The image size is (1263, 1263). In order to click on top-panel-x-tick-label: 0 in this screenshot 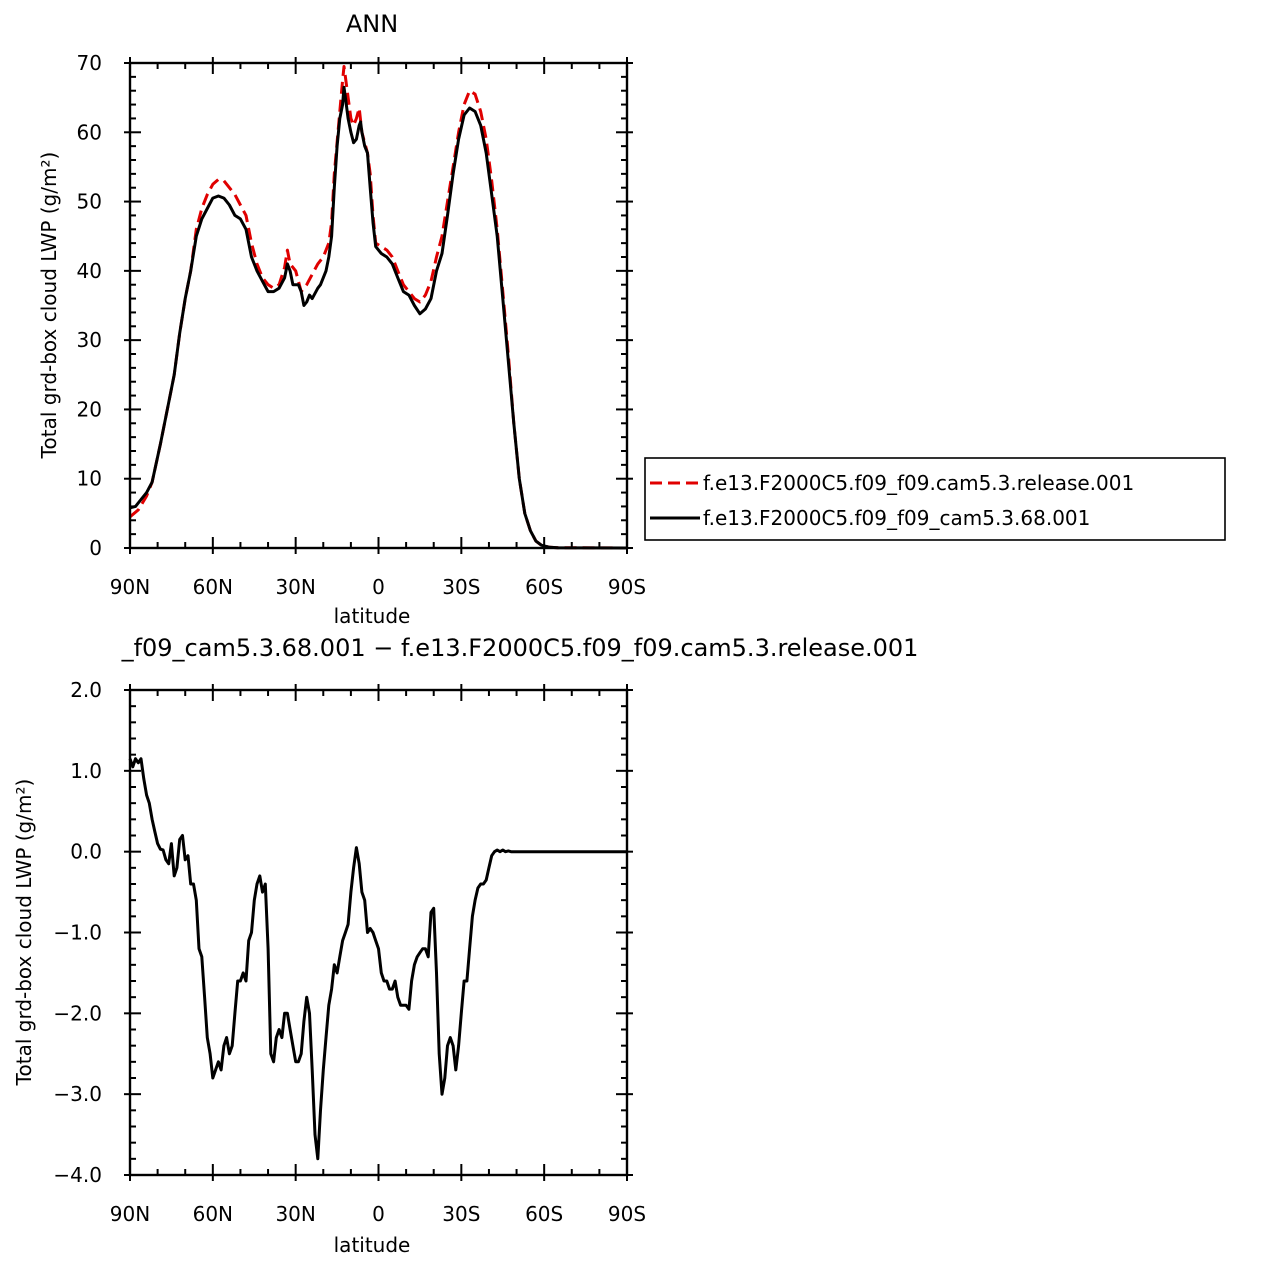, I will do `click(378, 587)`.